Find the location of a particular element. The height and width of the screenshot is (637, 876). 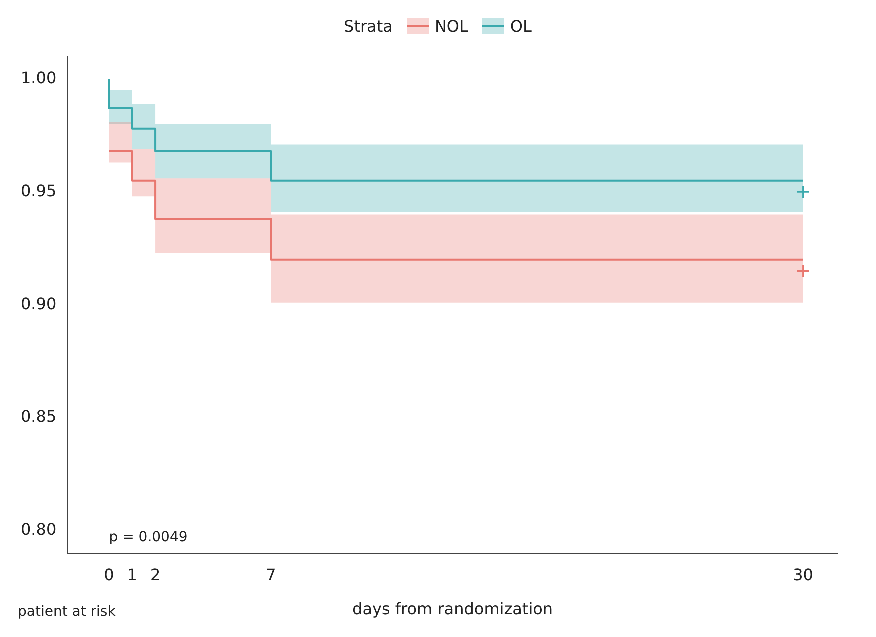

x-tick-label: 2 is located at coordinates (155, 574).